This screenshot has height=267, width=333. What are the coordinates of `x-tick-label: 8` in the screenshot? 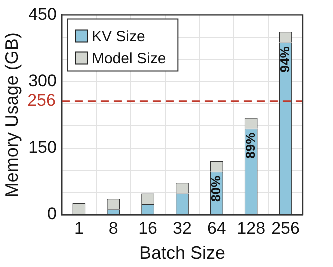 It's located at (113, 228).